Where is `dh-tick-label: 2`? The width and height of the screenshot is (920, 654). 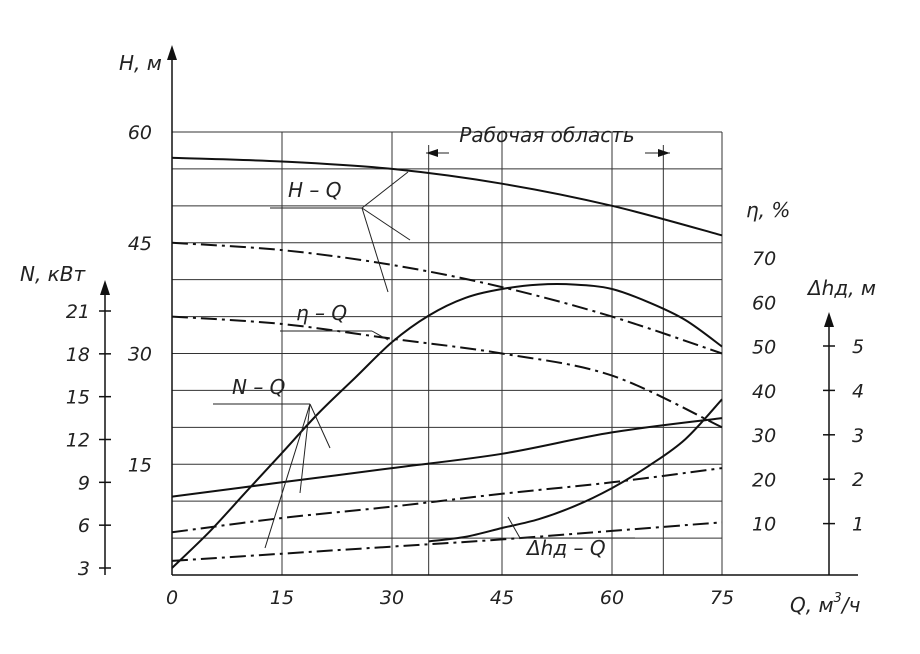
dh-tick-label: 2 is located at coordinates (858, 480).